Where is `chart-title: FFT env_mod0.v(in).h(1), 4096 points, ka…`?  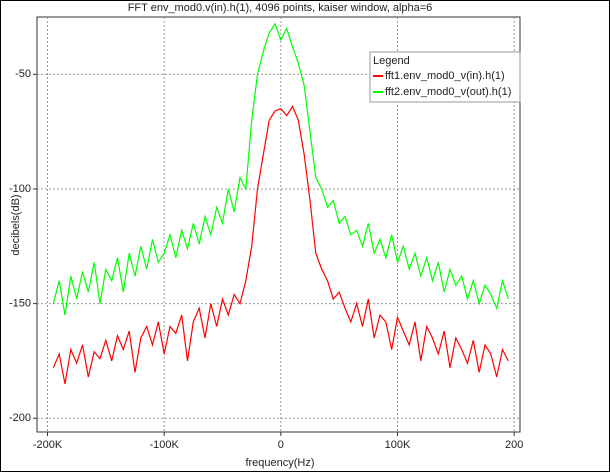
chart-title: FFT env_mod0.v(in).h(1), 4096 points, ka… is located at coordinates (280, 8).